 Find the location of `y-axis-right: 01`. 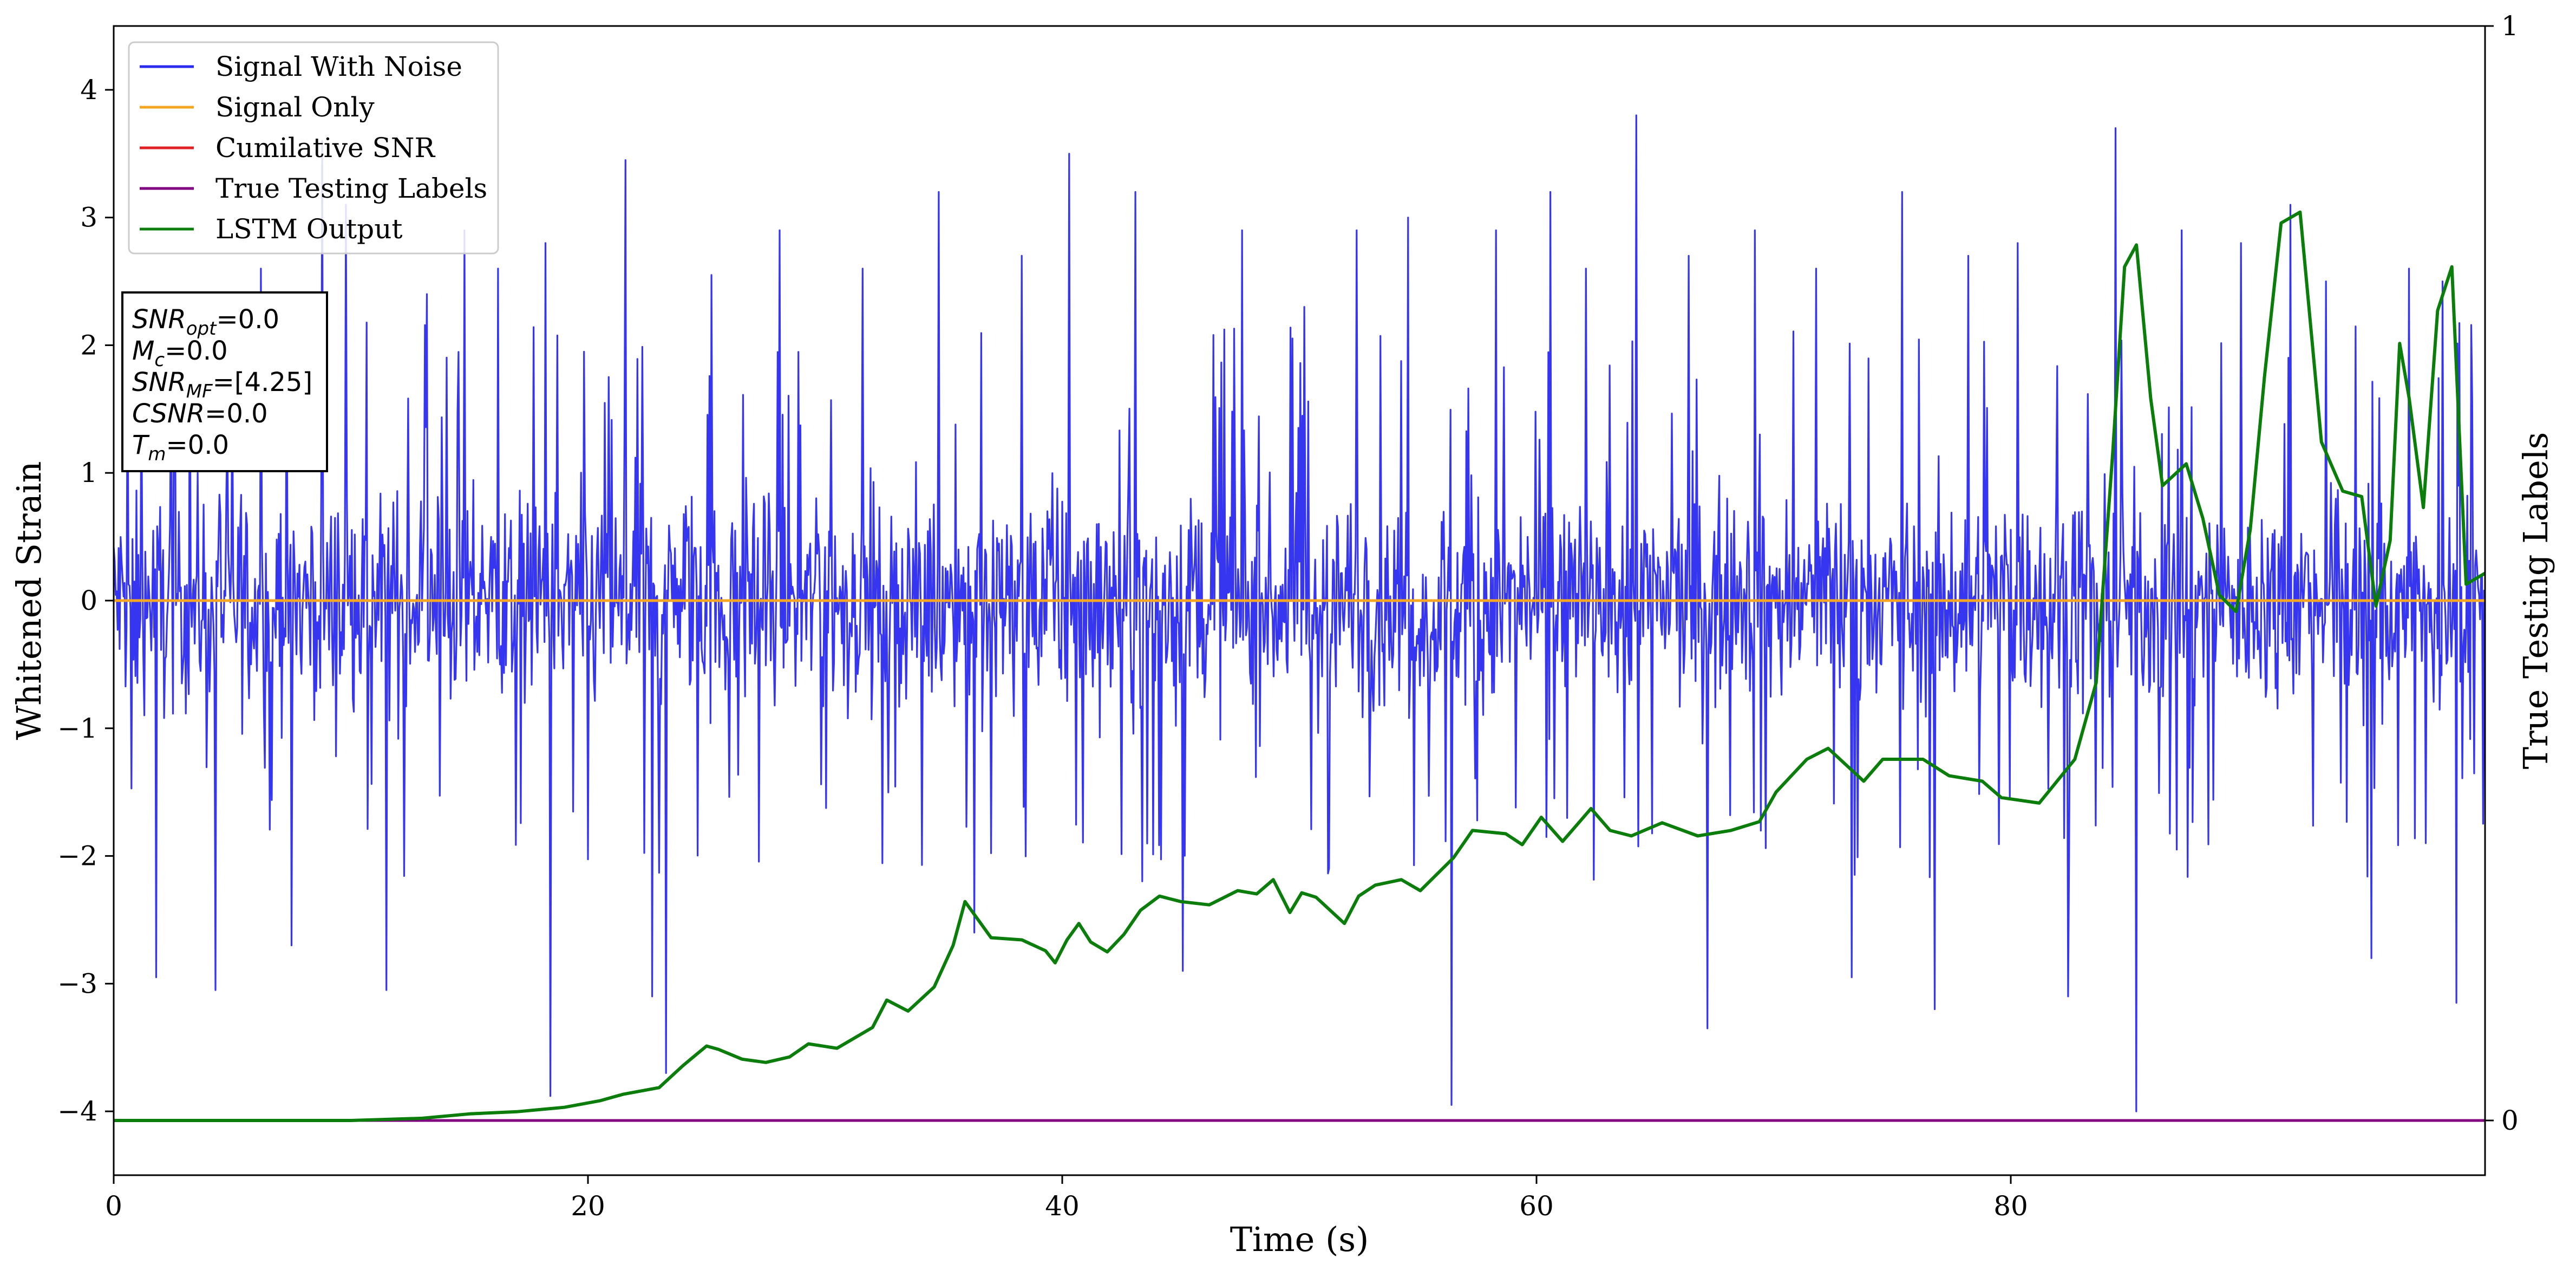

y-axis-right: 01 is located at coordinates (2502, 573).